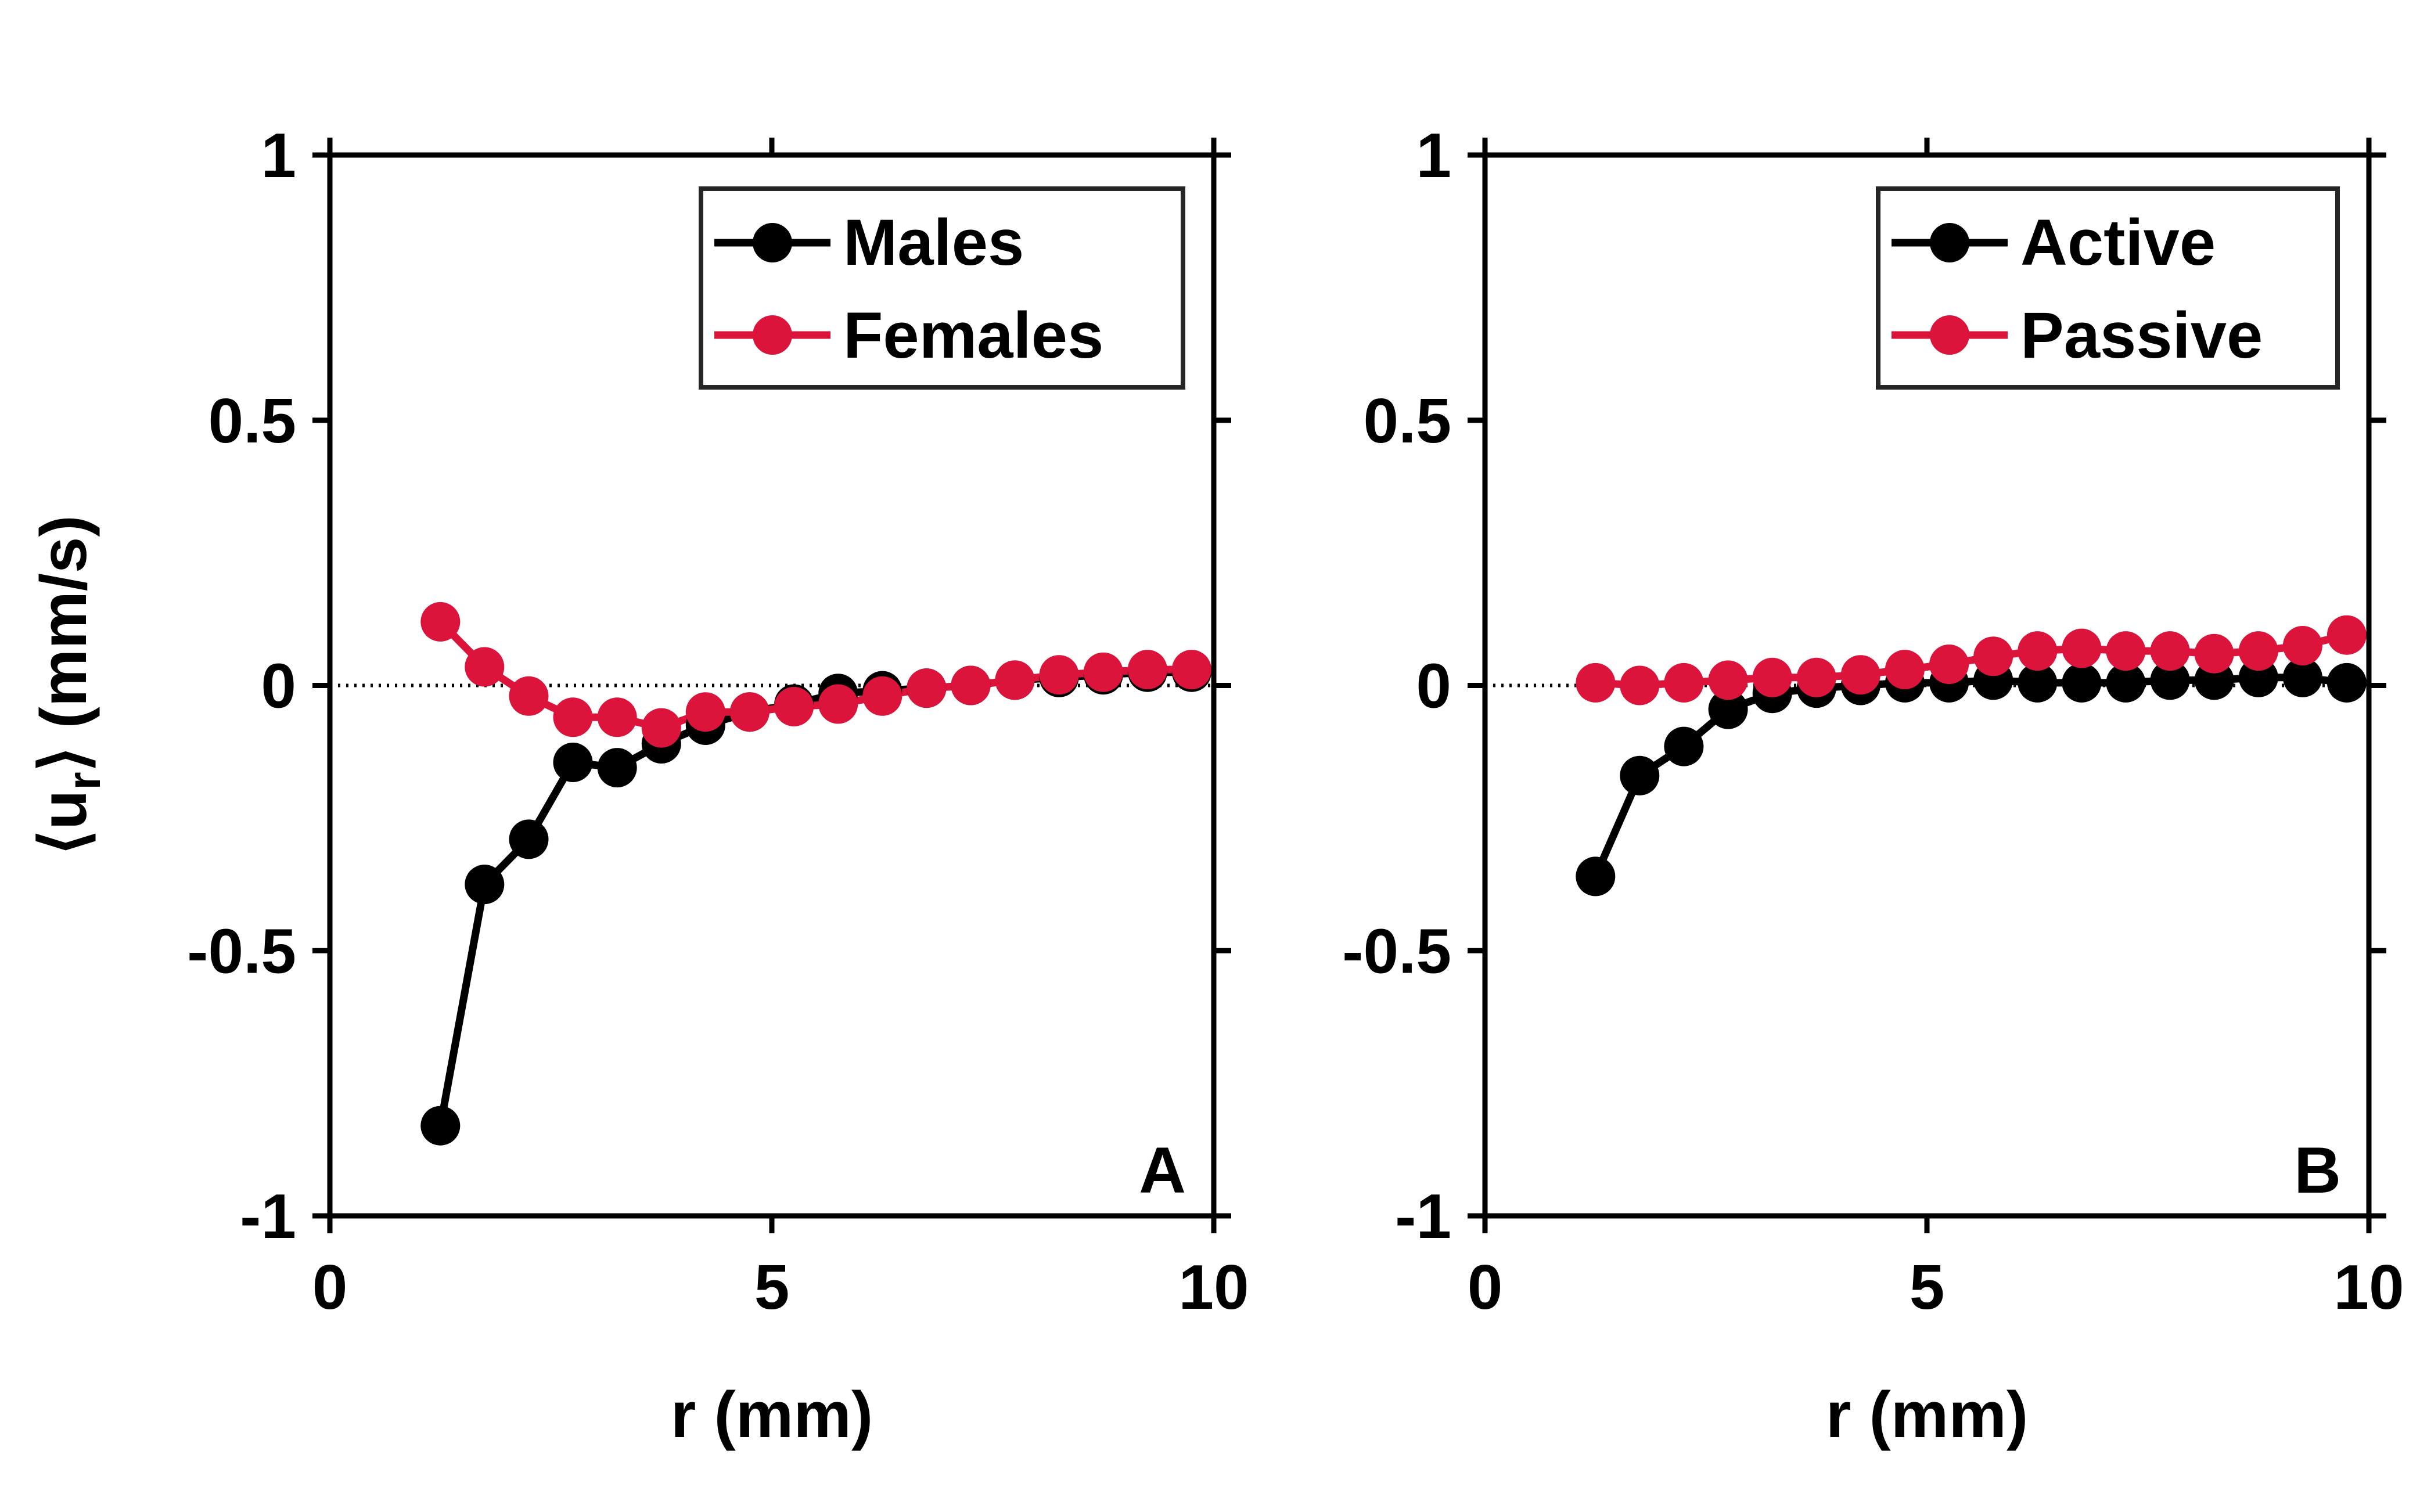 The height and width of the screenshot is (1512, 2420). Describe the element at coordinates (84, 781) in the screenshot. I see `y-axis-label-subscript: r` at that location.